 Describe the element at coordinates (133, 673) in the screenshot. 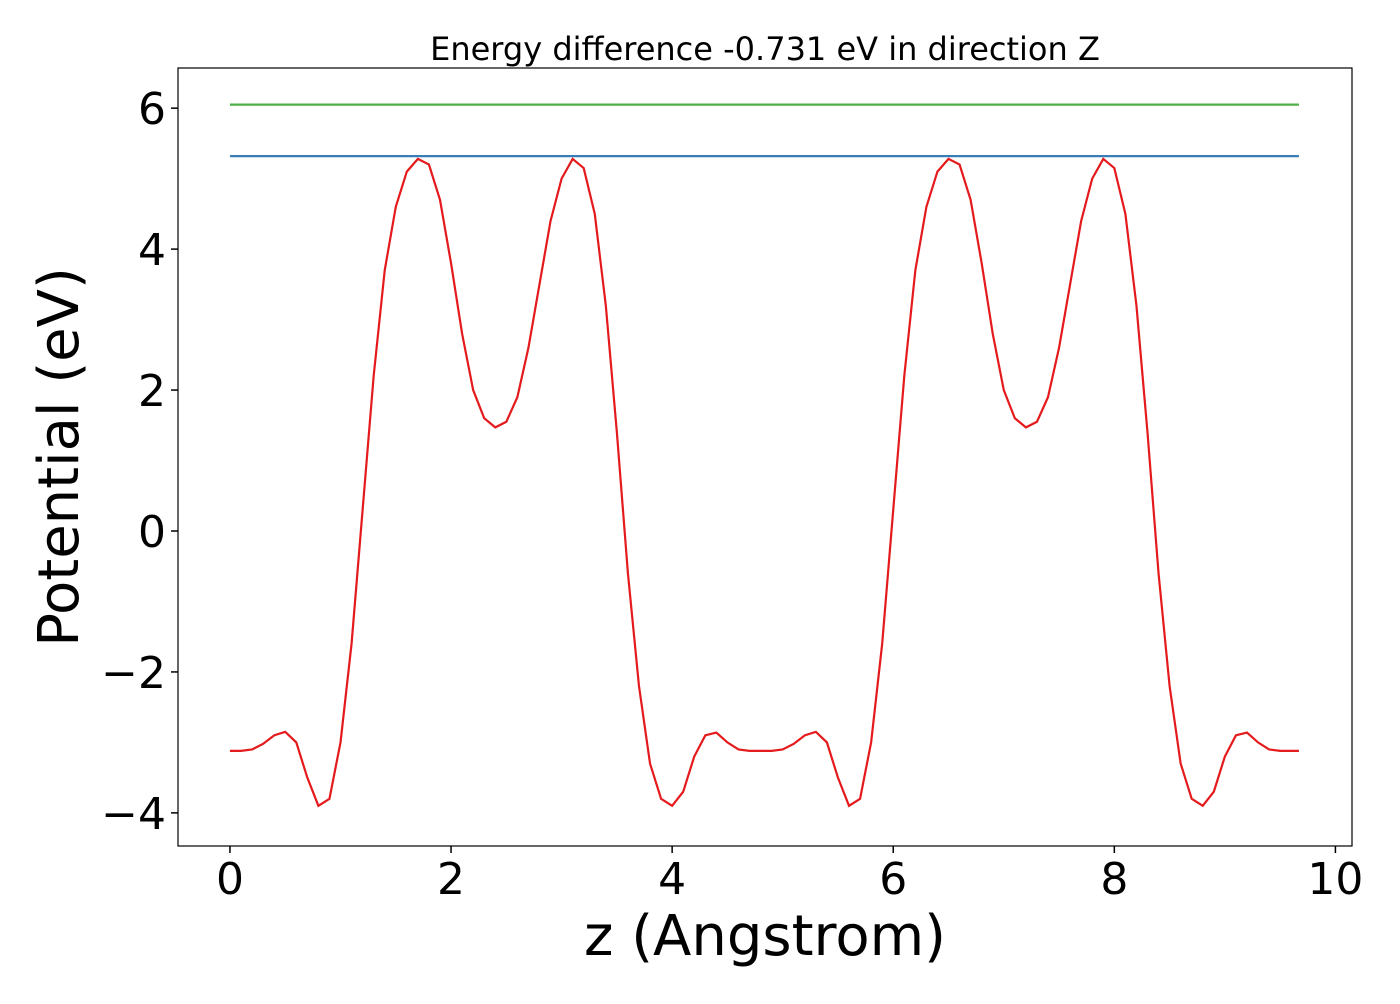

I see `y-tick-label: −2` at that location.